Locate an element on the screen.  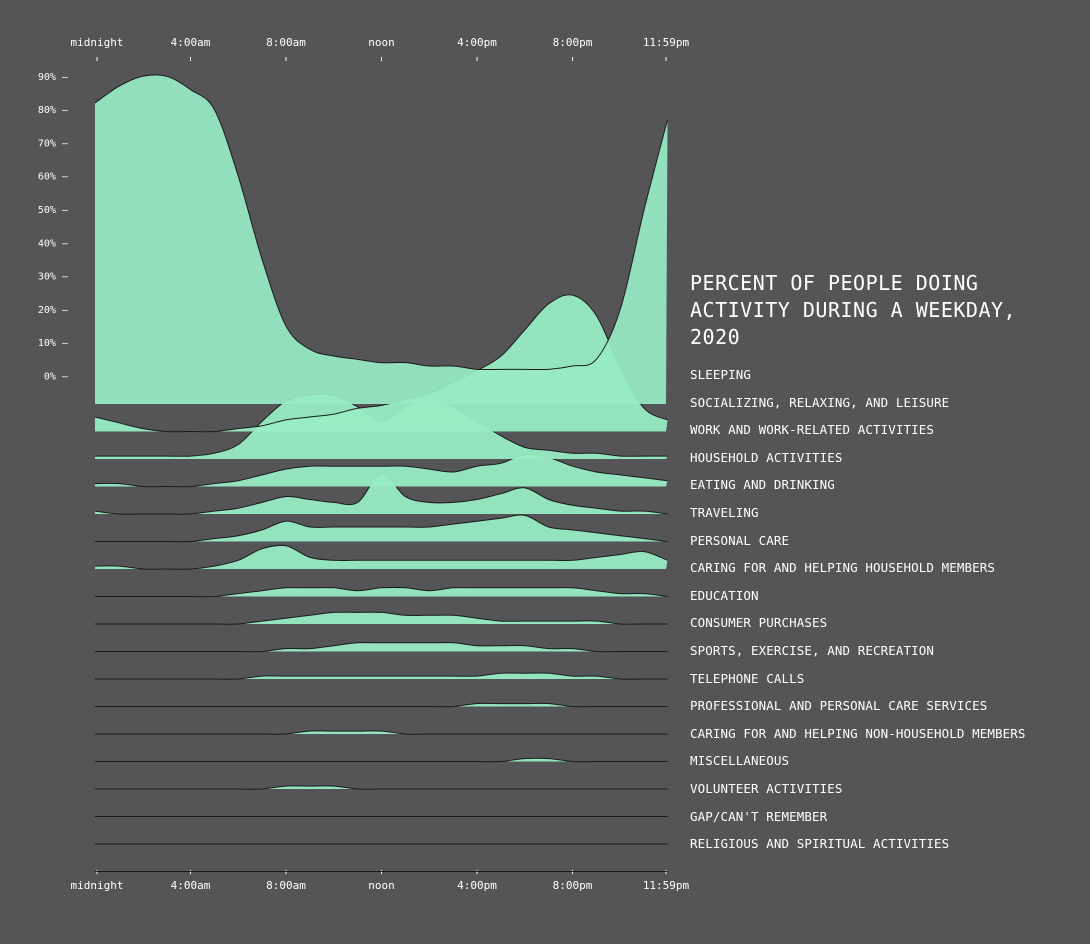
y-tick-1: 10% — is located at coordinates (53, 343).